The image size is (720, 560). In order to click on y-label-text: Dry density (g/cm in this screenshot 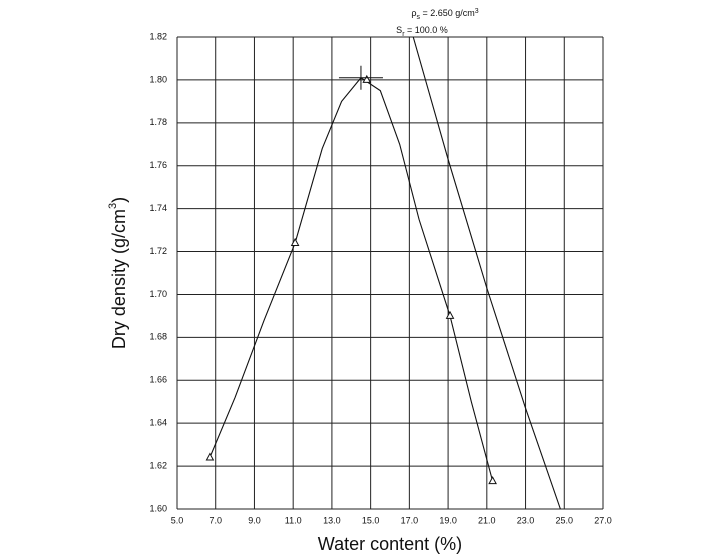, I will do `click(119, 279)`.